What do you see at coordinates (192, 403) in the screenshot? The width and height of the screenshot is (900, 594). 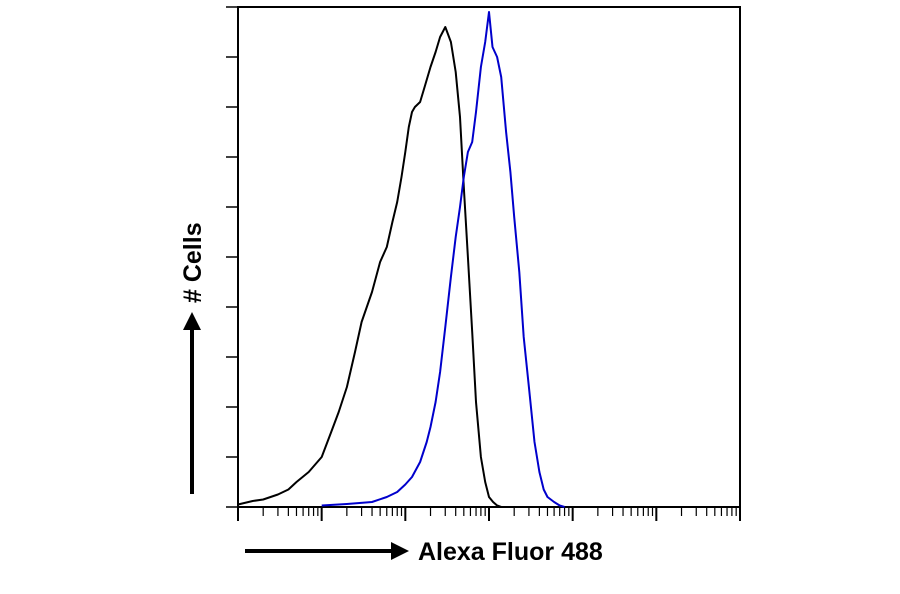 I see `y-axis-arrow` at bounding box center [192, 403].